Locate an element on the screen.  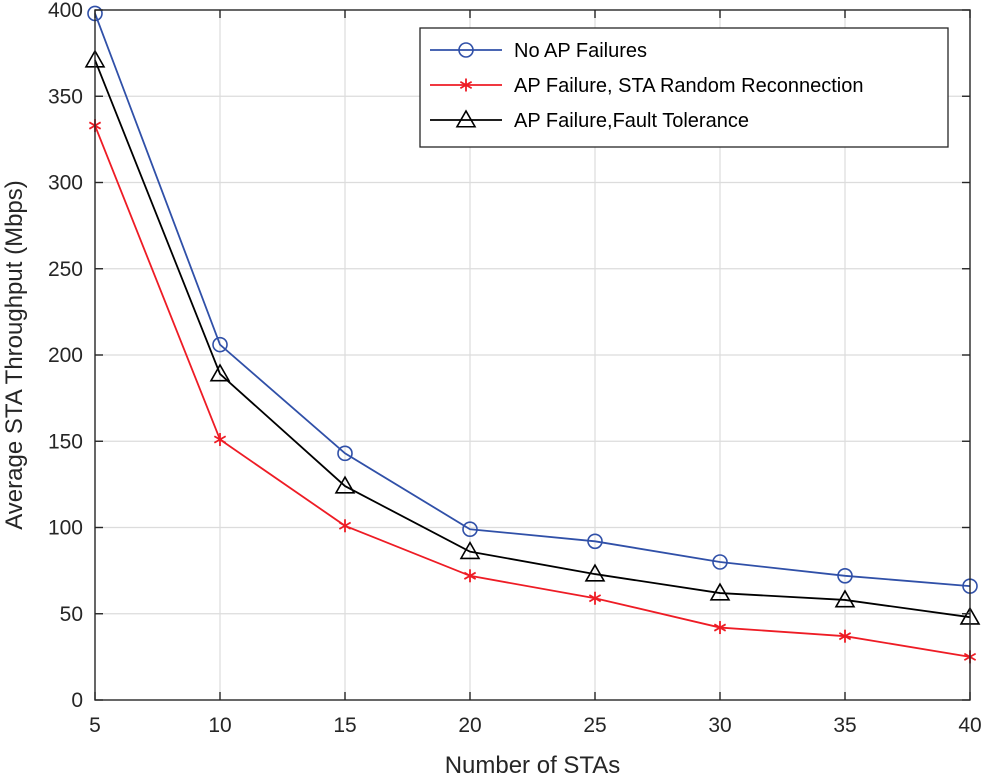
legend-label: No AP Failures is located at coordinates (580, 51).